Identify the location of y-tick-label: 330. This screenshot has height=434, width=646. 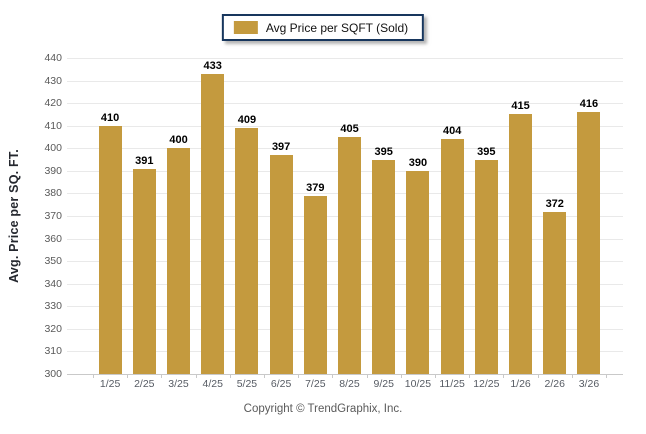
(53, 306).